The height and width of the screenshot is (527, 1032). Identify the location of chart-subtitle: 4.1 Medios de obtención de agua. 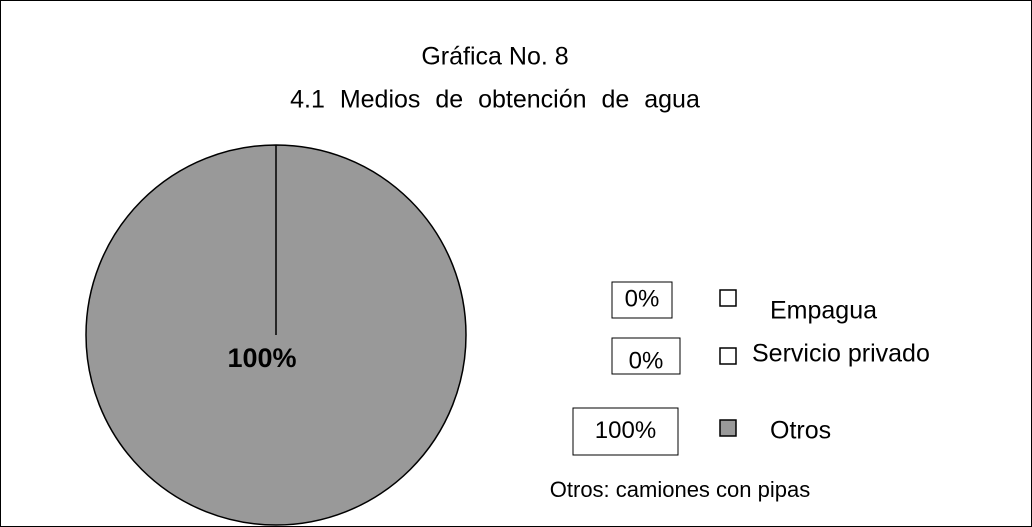
(495, 100).